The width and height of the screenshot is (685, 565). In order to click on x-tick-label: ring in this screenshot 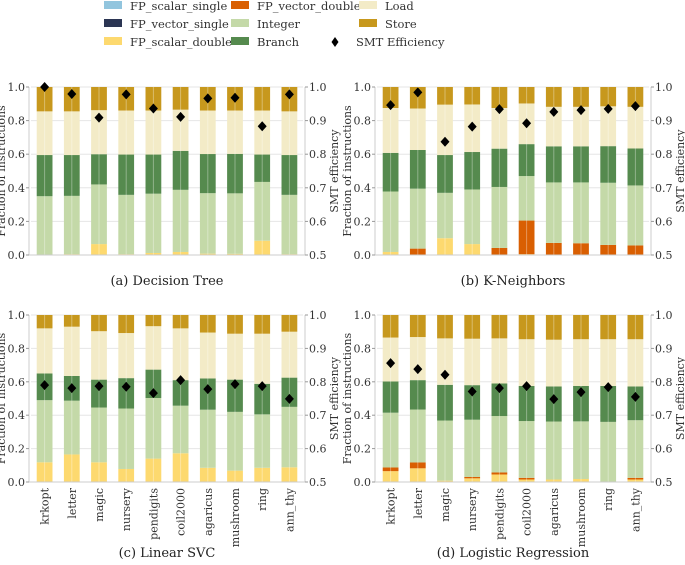, I will do `click(608, 499)`.